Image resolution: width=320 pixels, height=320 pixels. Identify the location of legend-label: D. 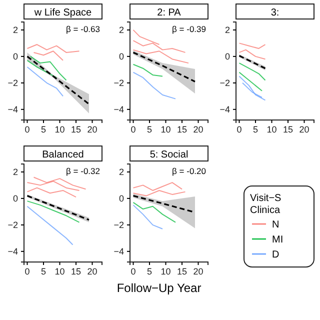
(276, 255).